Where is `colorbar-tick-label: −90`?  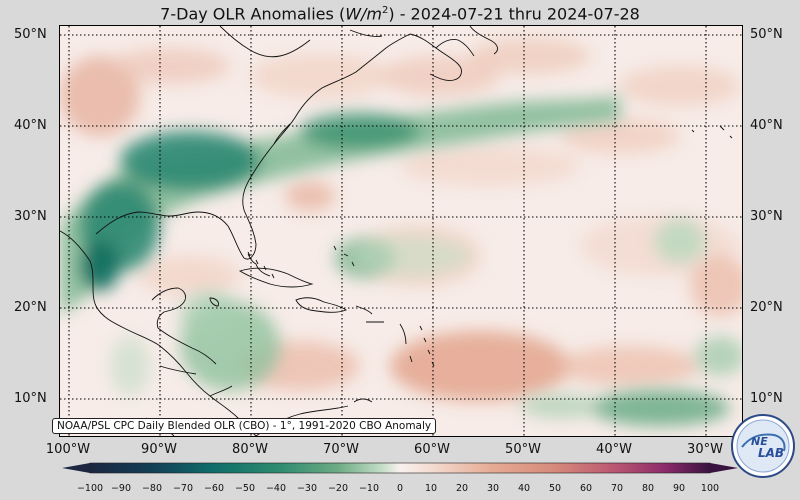 colorbar-tick-label: −90 is located at coordinates (121, 488).